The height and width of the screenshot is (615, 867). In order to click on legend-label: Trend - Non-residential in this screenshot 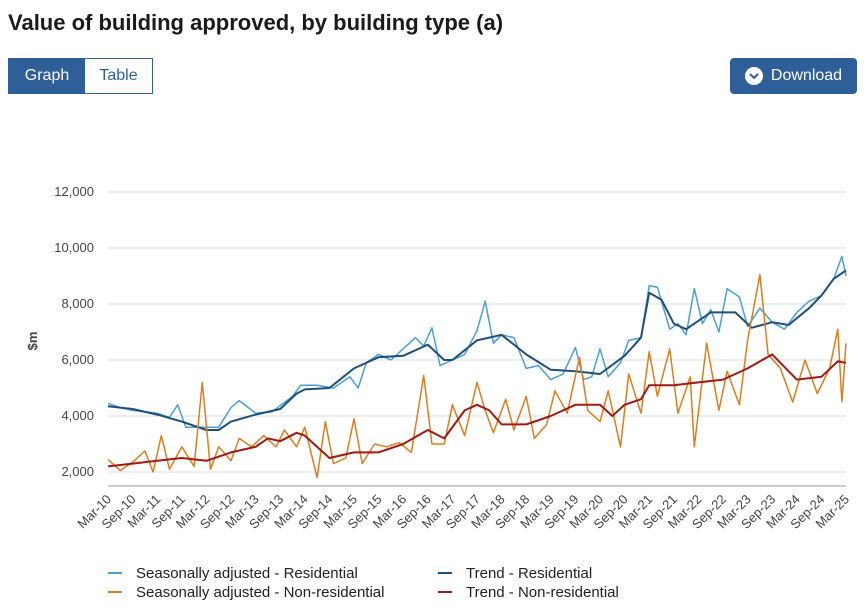, I will do `click(542, 592)`.